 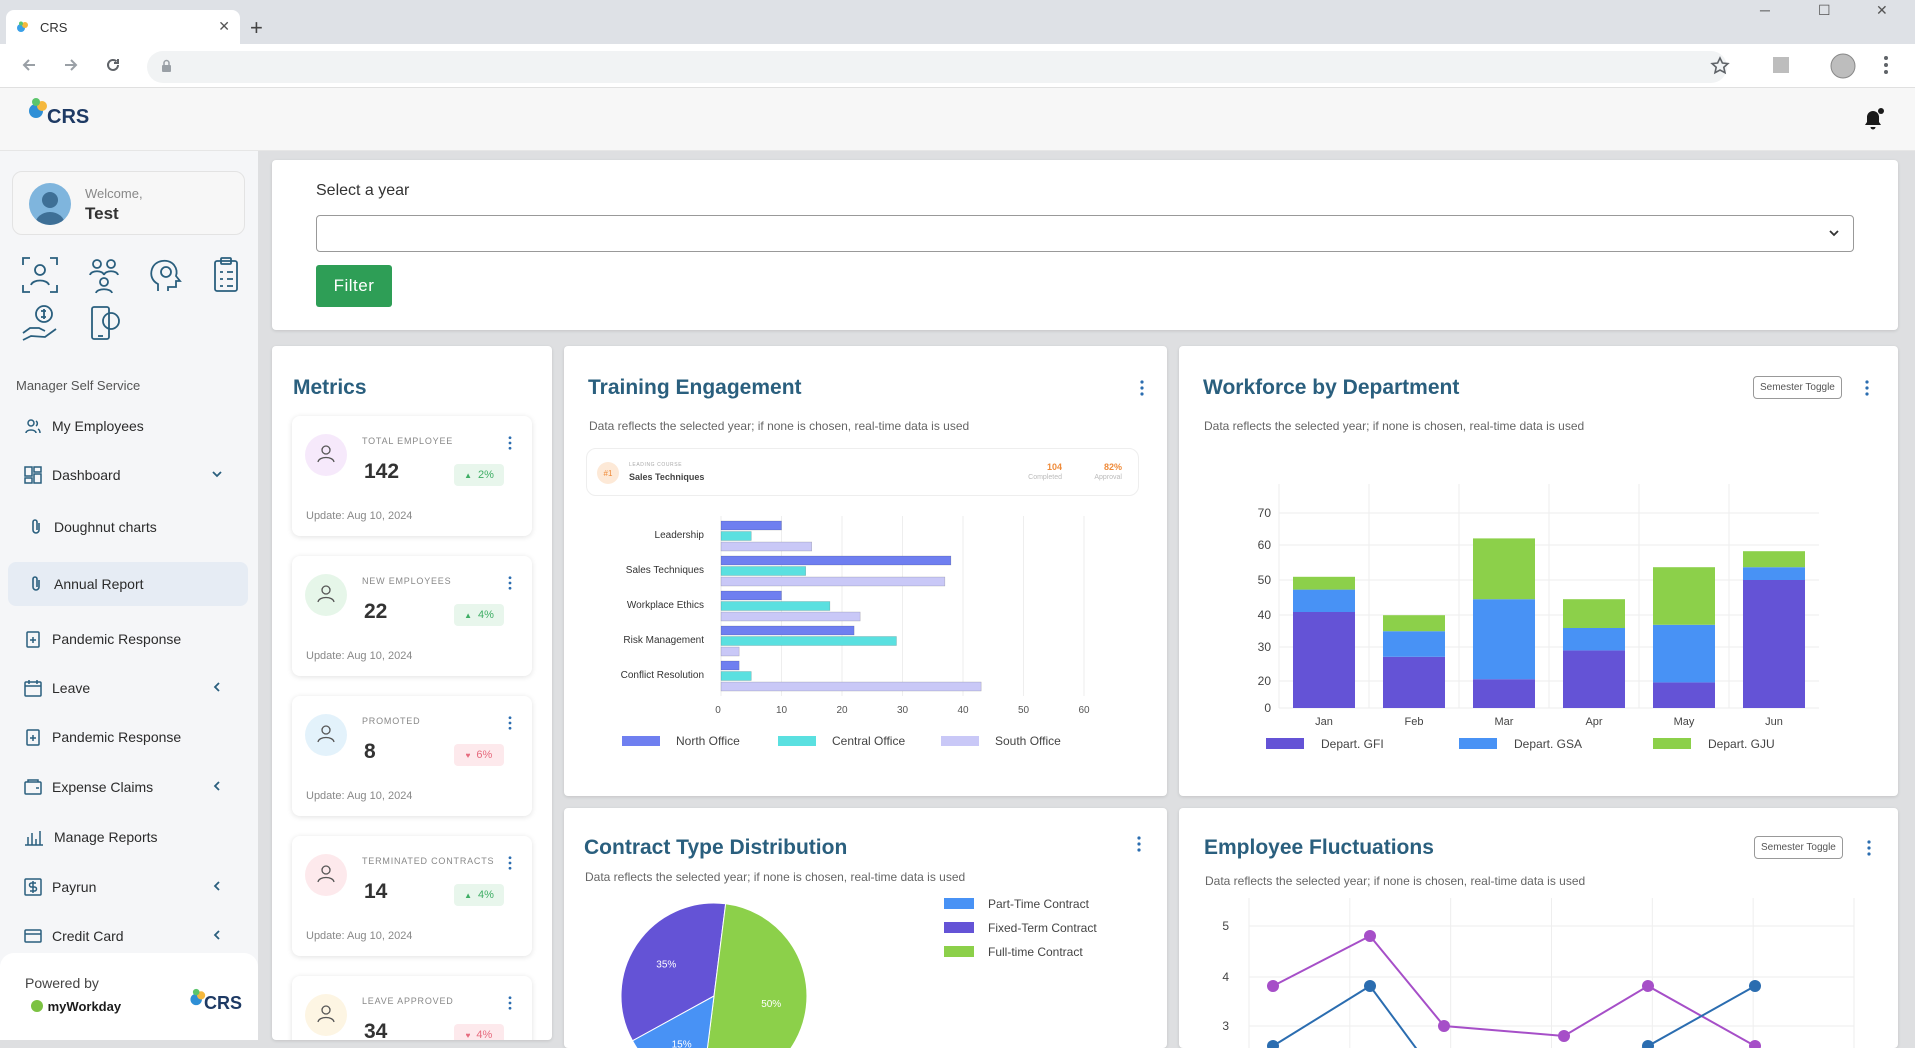 What do you see at coordinates (903, 710) in the screenshot?
I see `x-tick-label: 30` at bounding box center [903, 710].